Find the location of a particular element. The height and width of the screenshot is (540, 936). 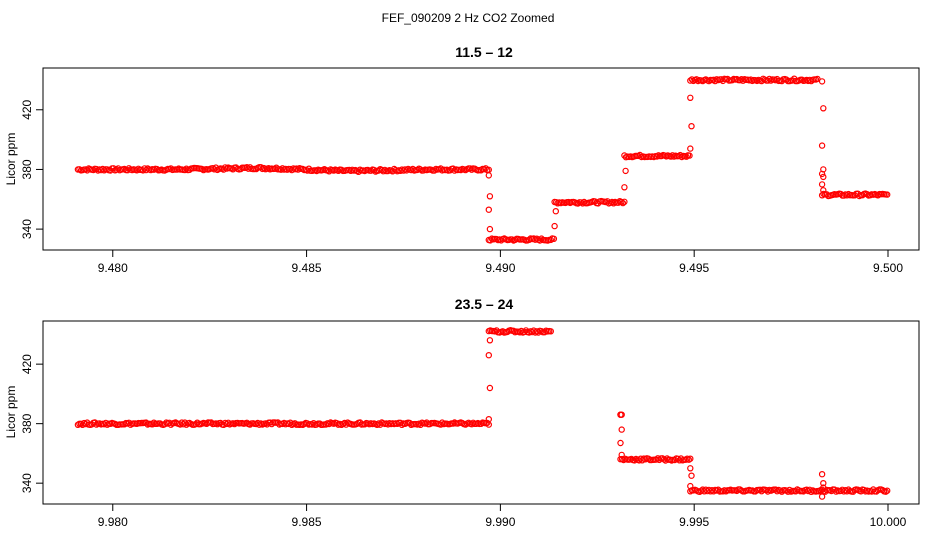

chart-title-1: 11.5 – 12 is located at coordinates (484, 52).